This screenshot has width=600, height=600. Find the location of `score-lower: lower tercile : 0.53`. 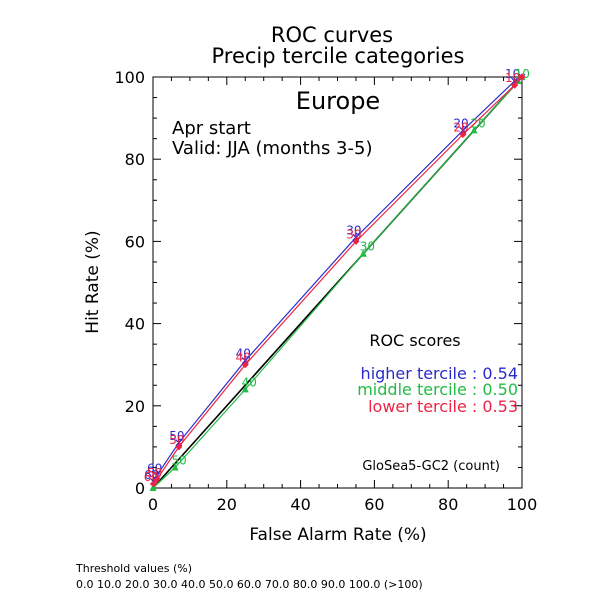

score-lower: lower tercile : 0.53 is located at coordinates (443, 406).